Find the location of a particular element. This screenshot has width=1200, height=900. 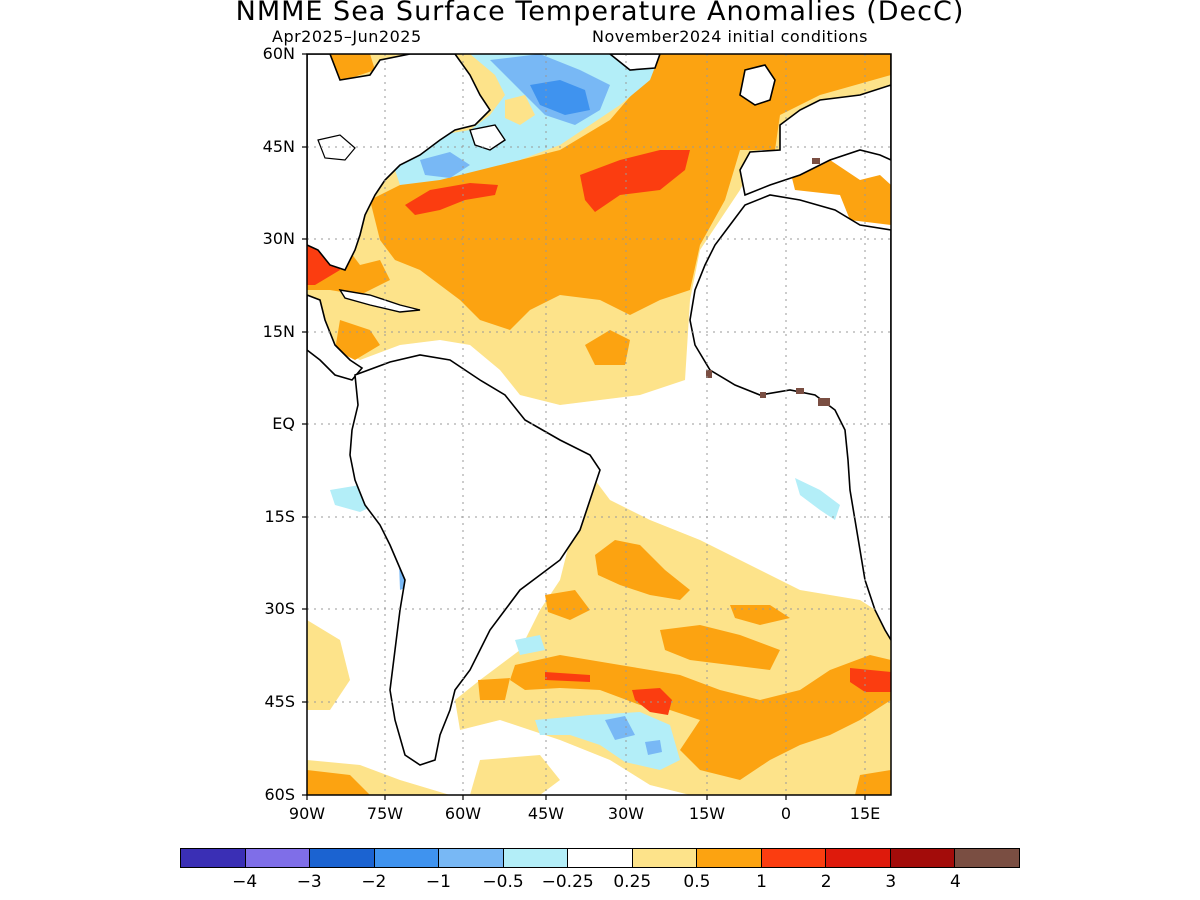

lat-label-30n: 30N is located at coordinates (278, 238).